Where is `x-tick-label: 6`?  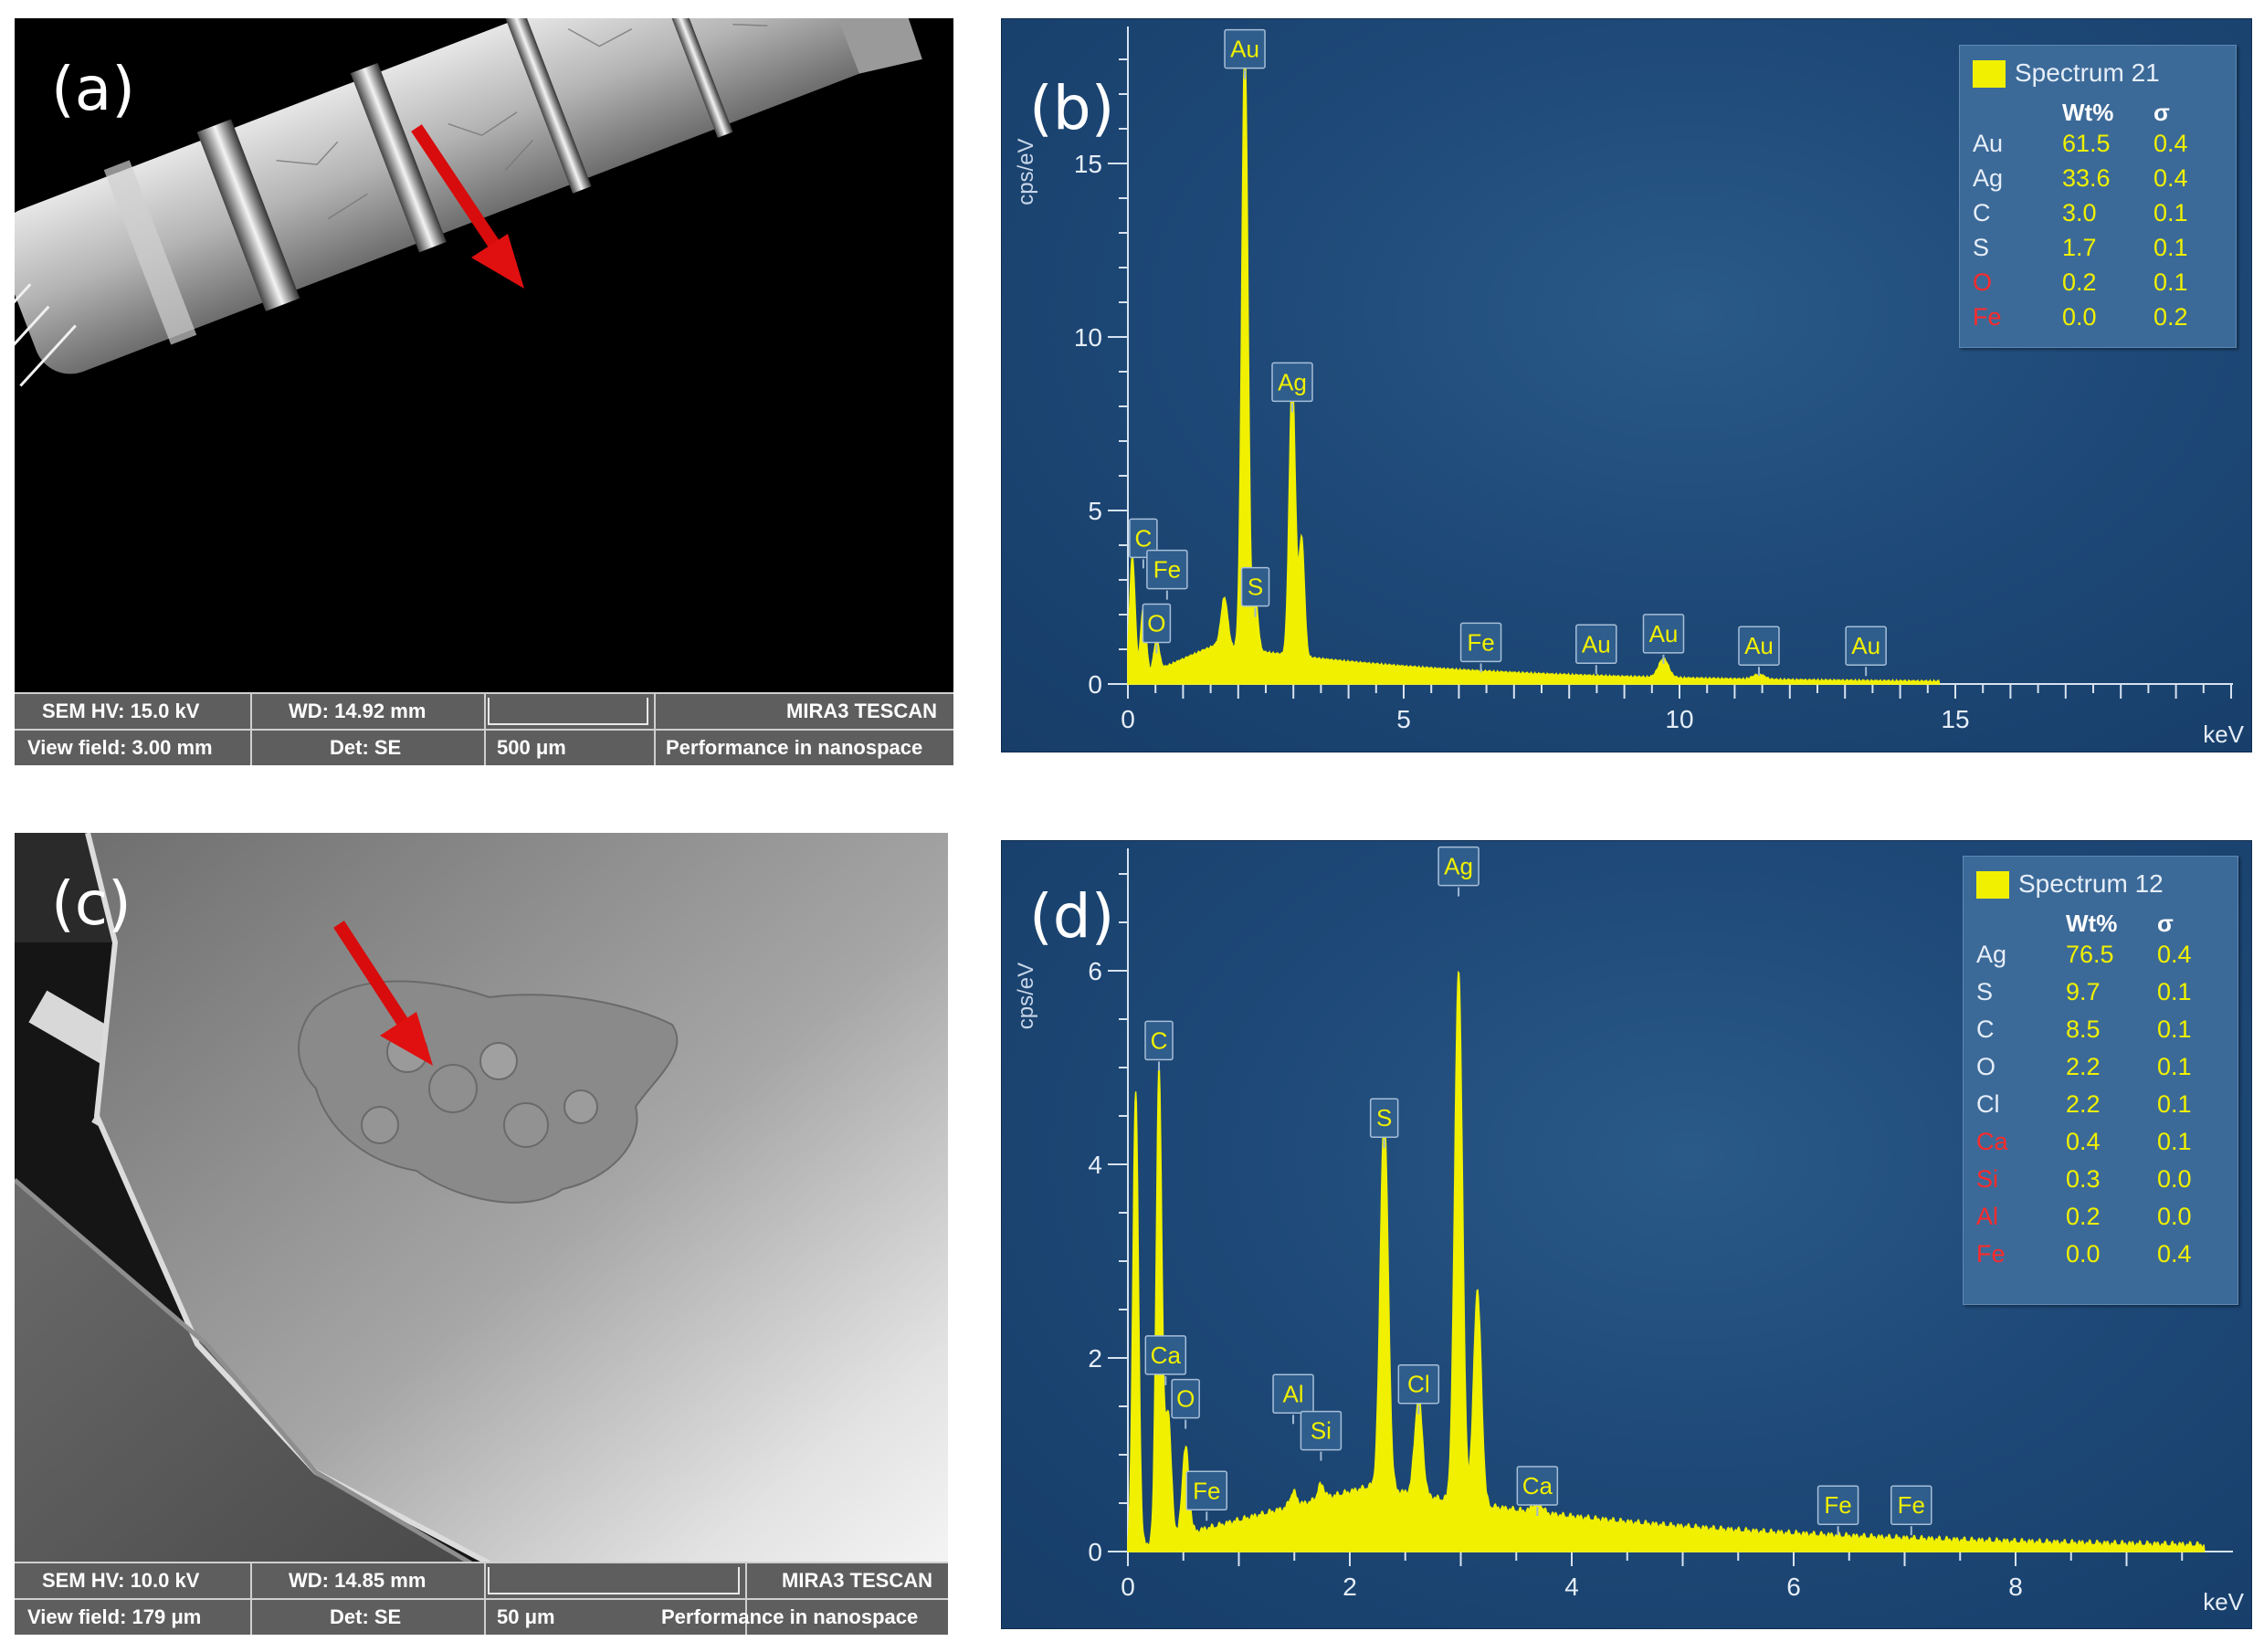
x-tick-label: 6 is located at coordinates (1793, 1587).